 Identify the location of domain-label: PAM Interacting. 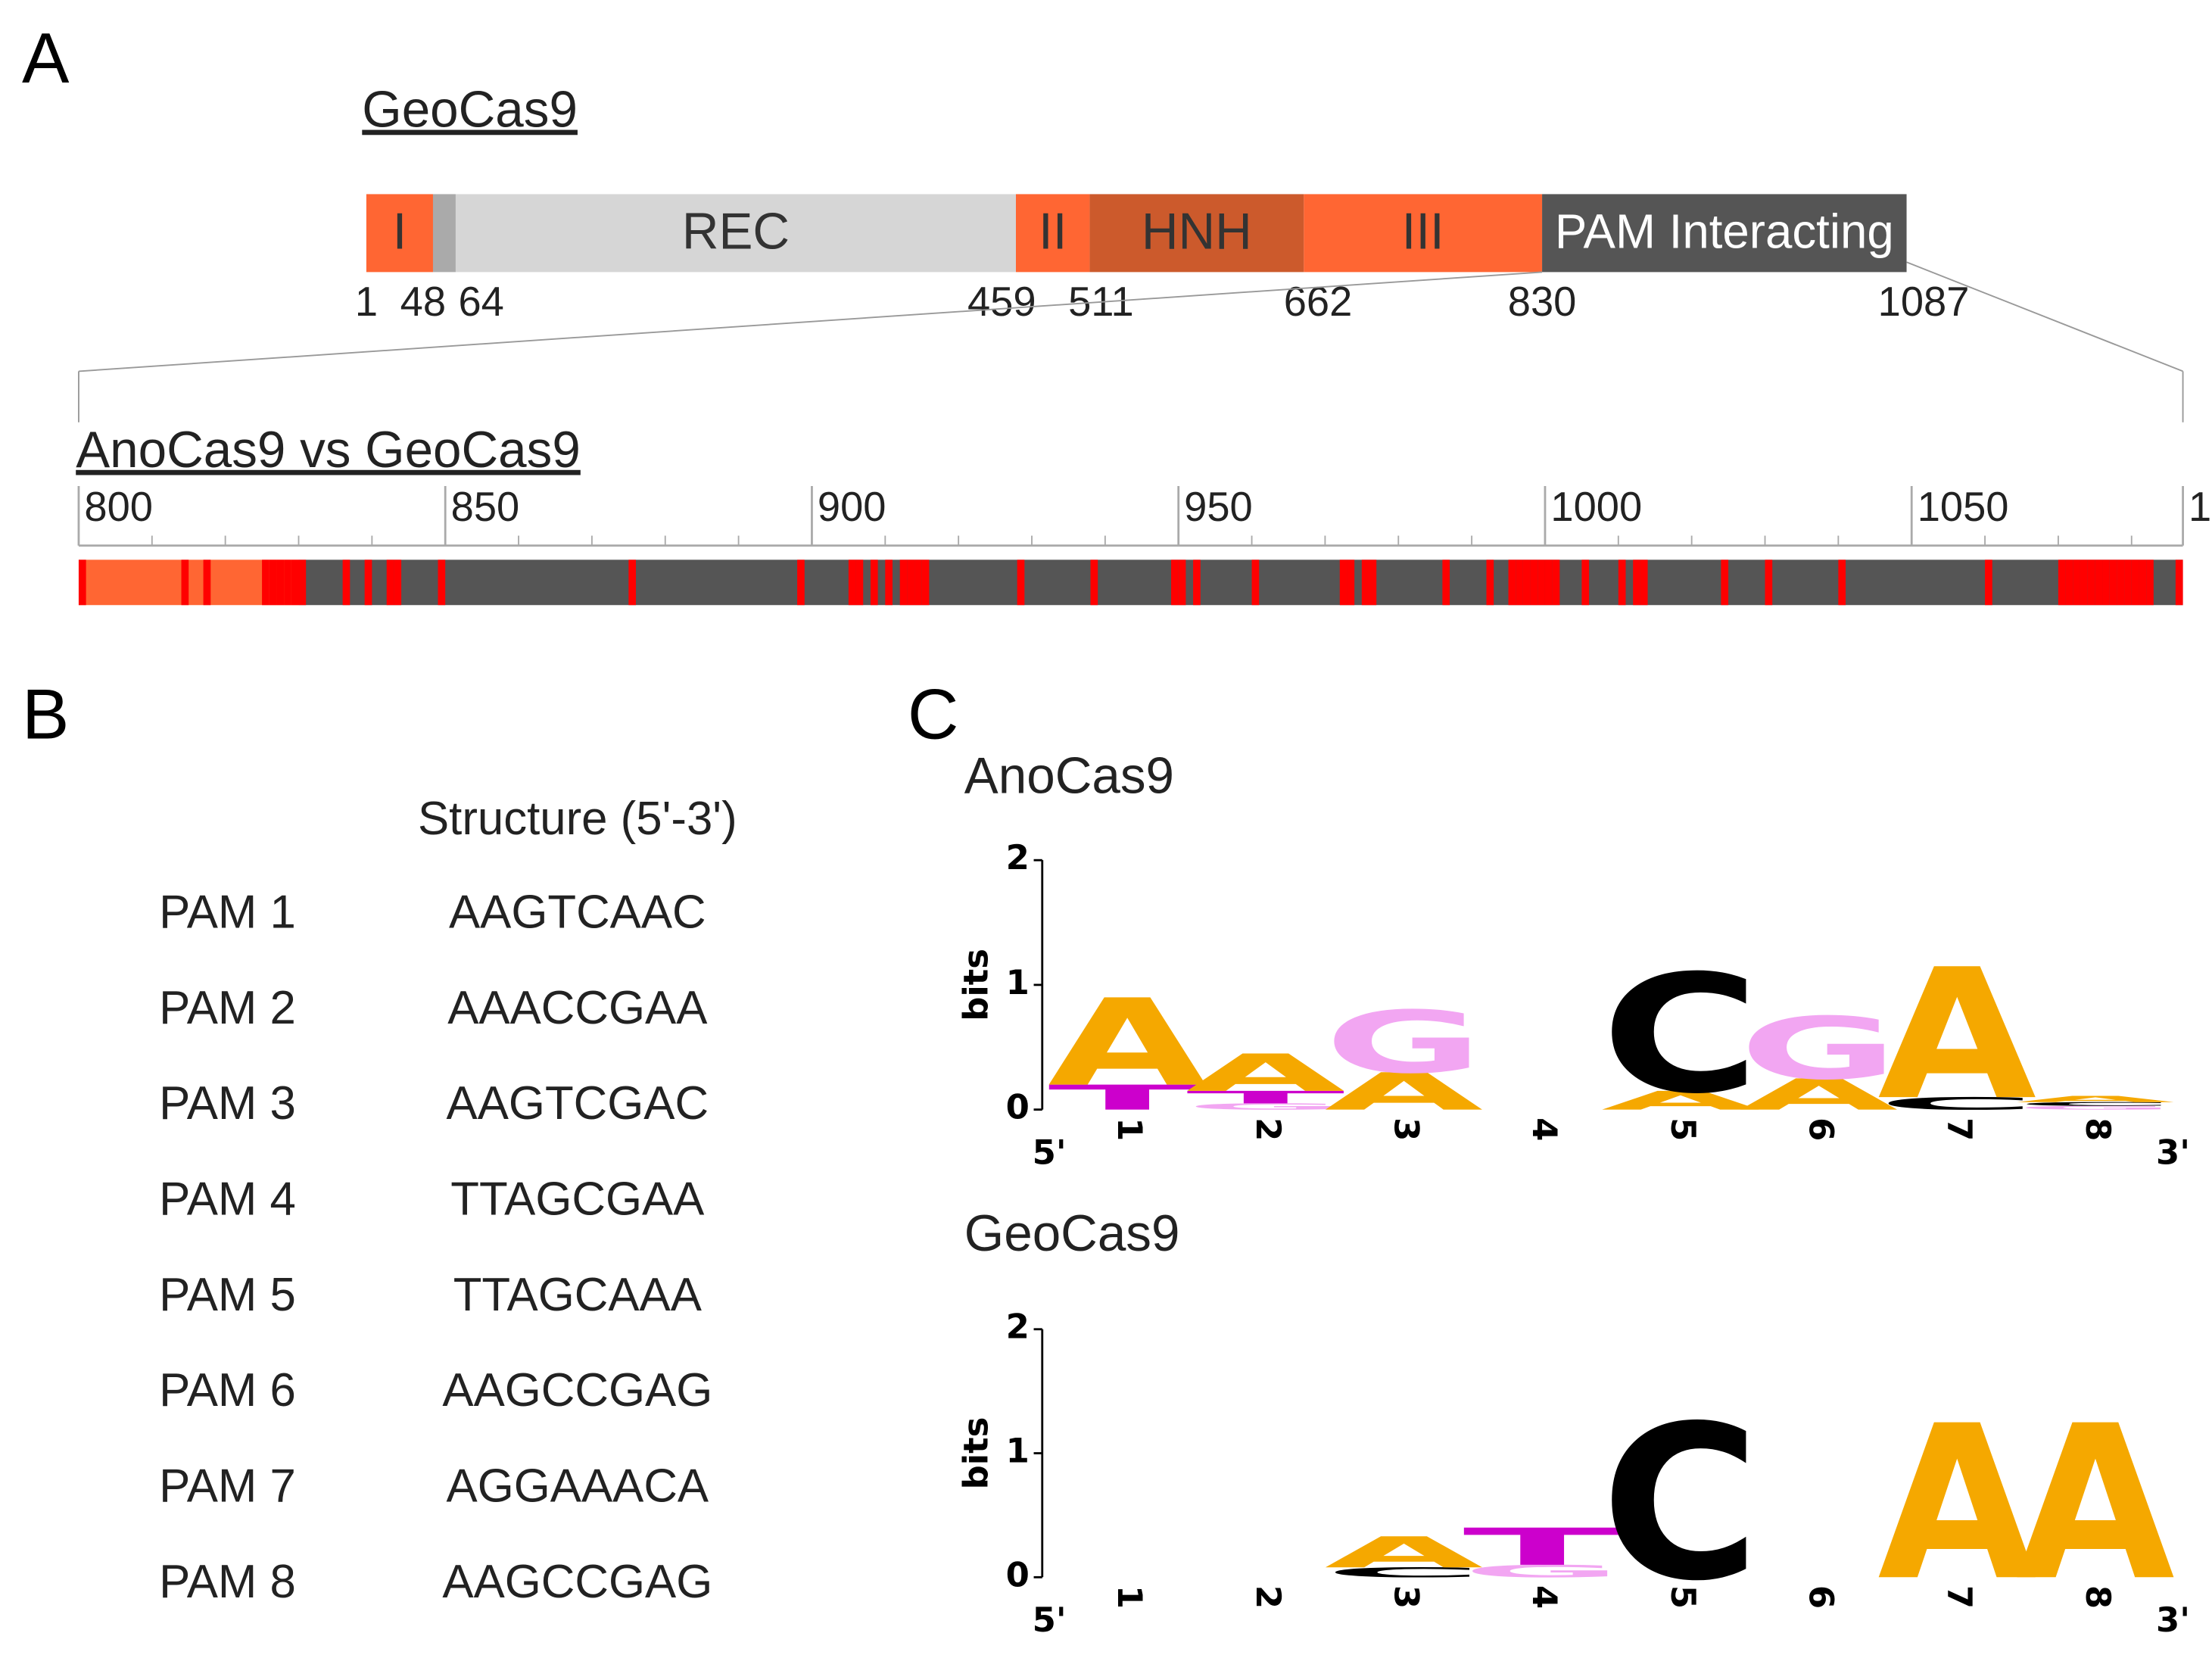
(1724, 232).